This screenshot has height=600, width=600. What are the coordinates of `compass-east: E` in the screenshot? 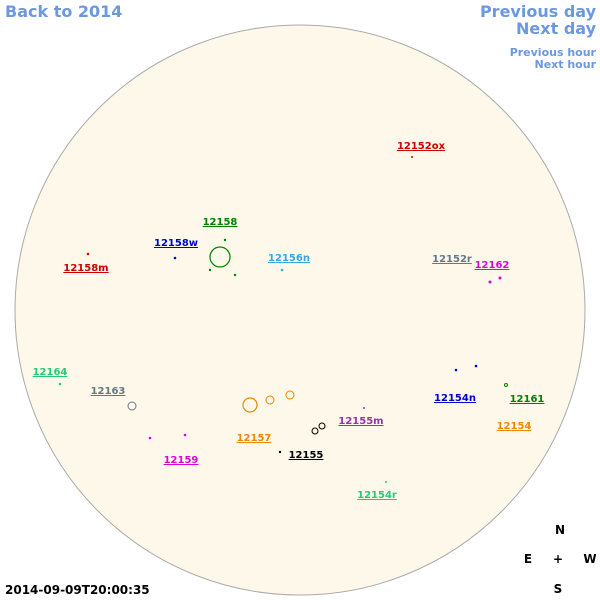 It's located at (528, 559).